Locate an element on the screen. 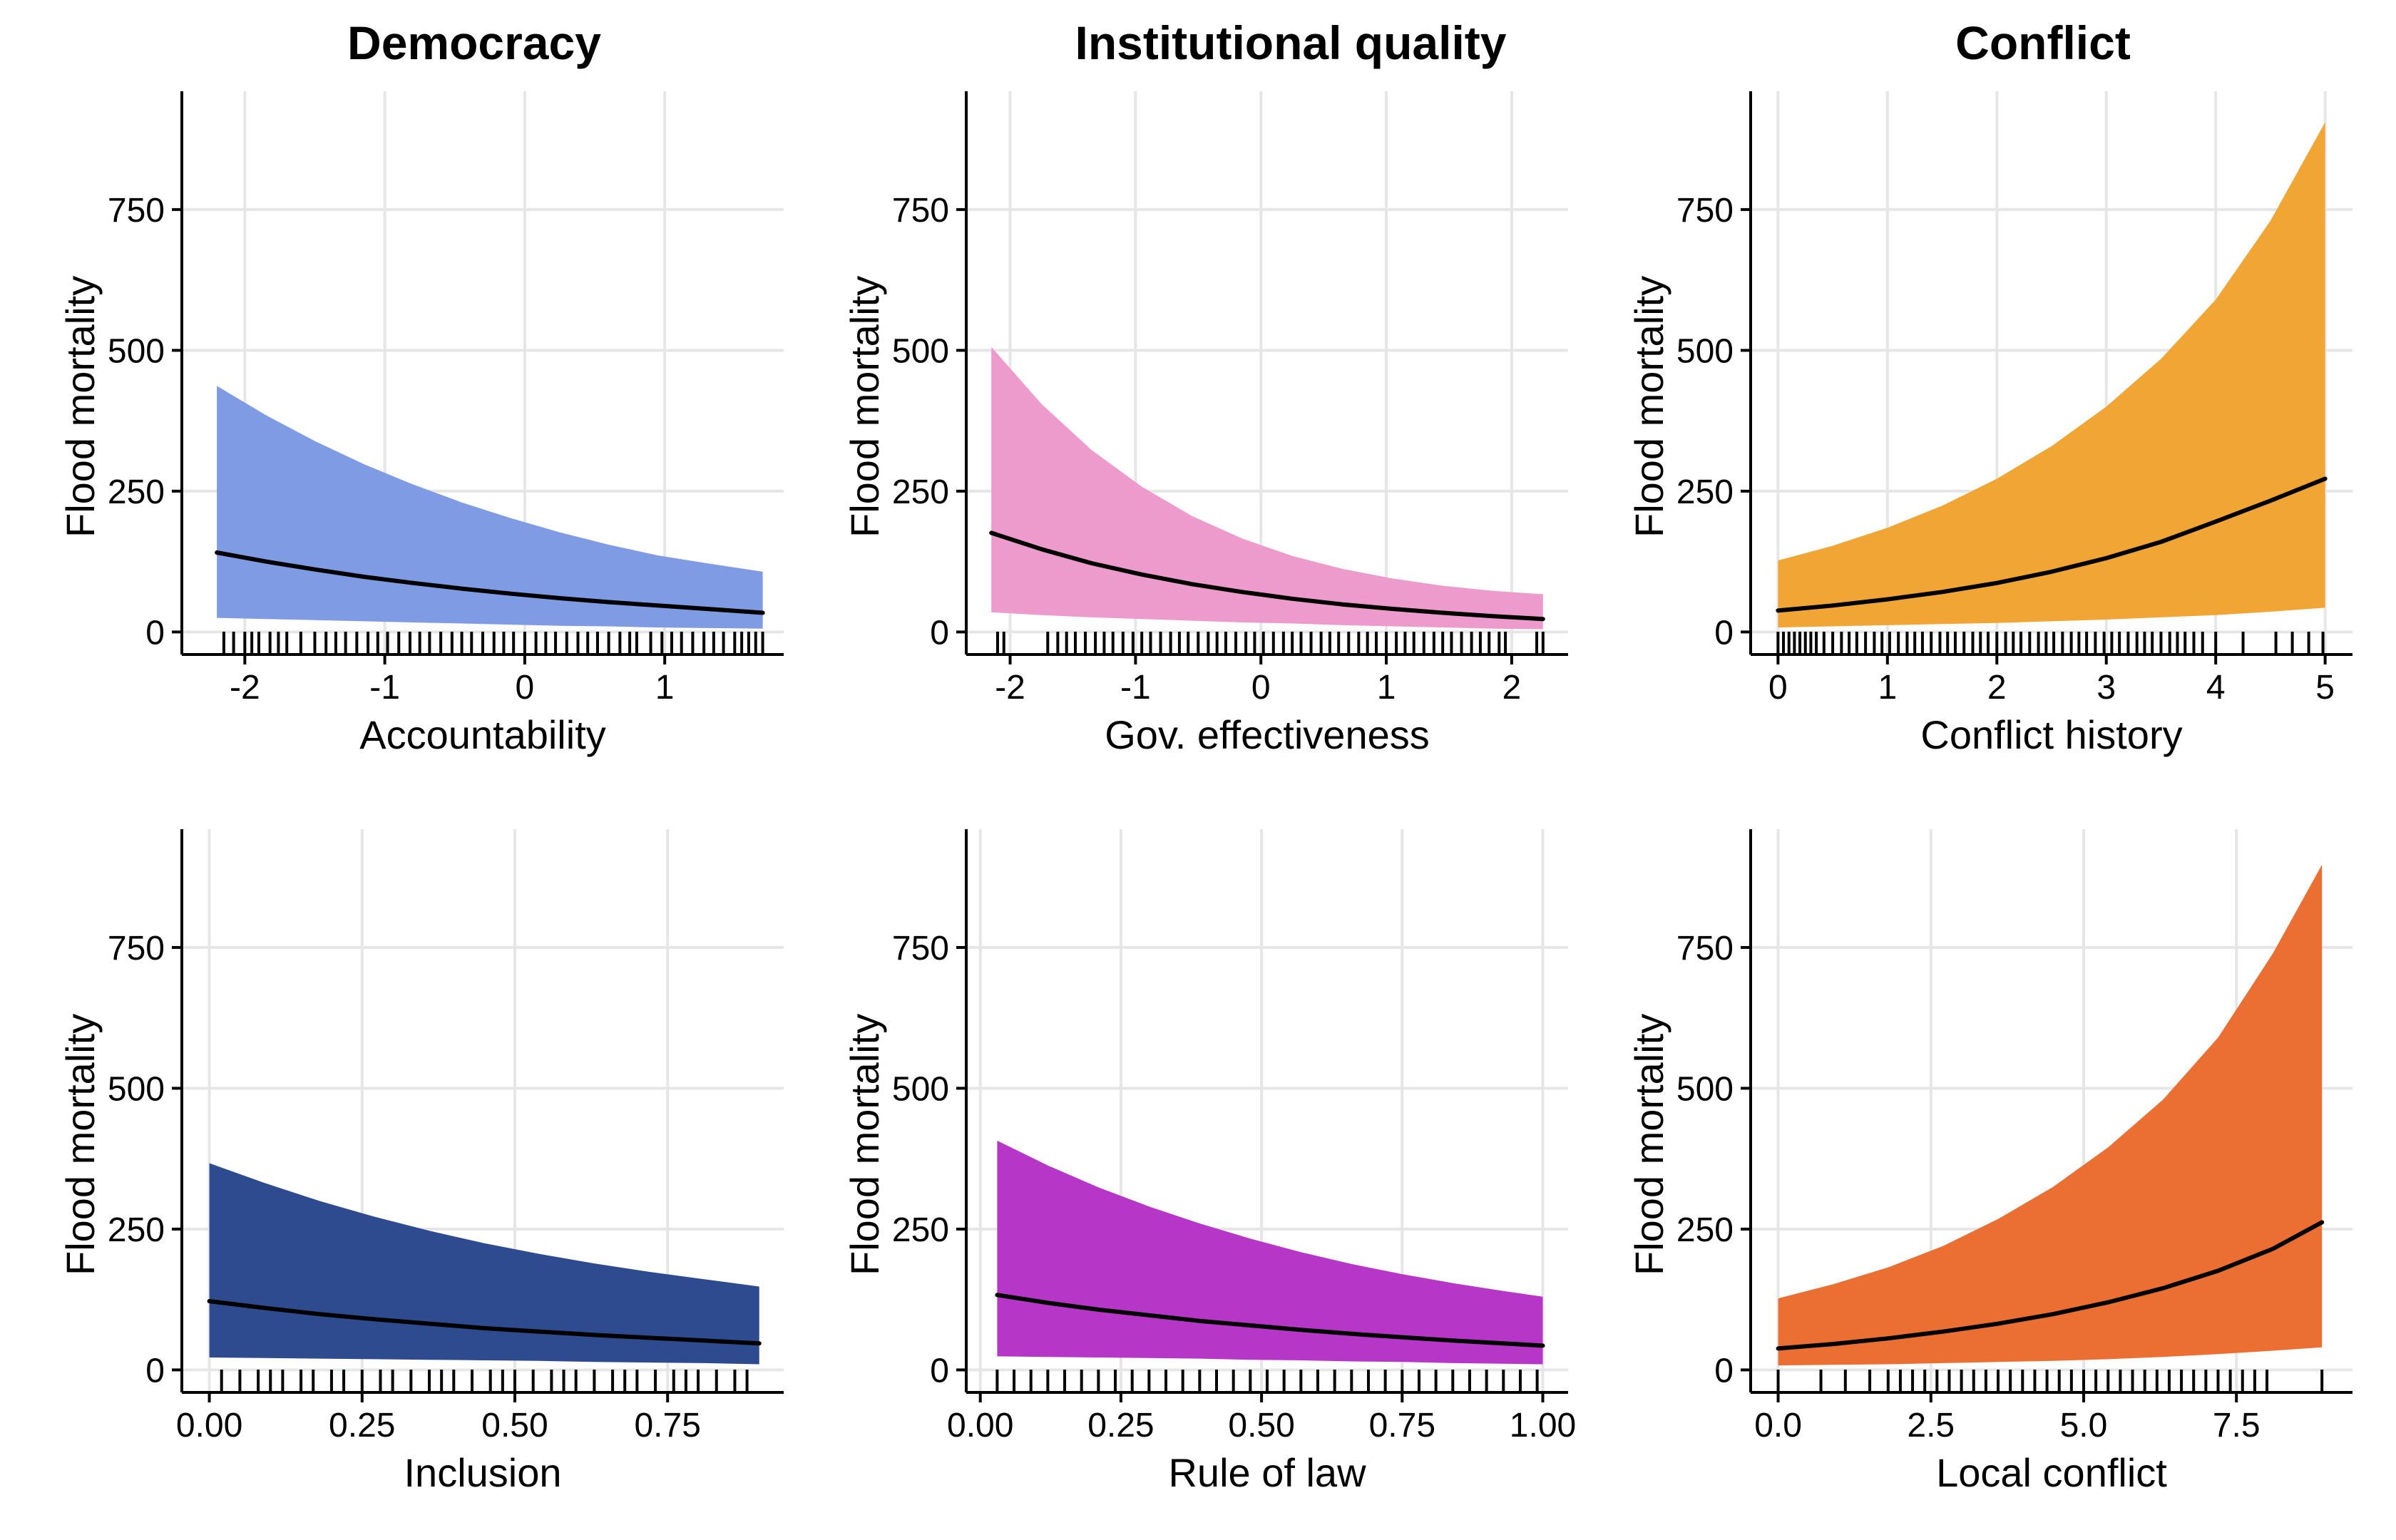  x-tick-label: 4 is located at coordinates (2216, 688).